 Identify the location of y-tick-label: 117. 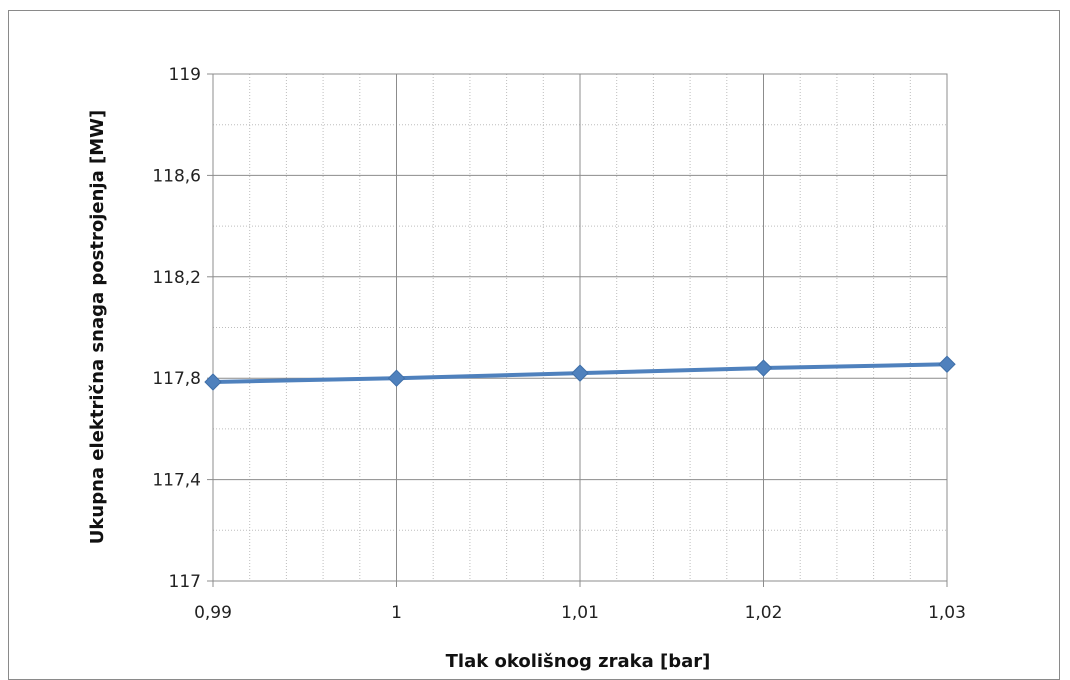
(185, 582).